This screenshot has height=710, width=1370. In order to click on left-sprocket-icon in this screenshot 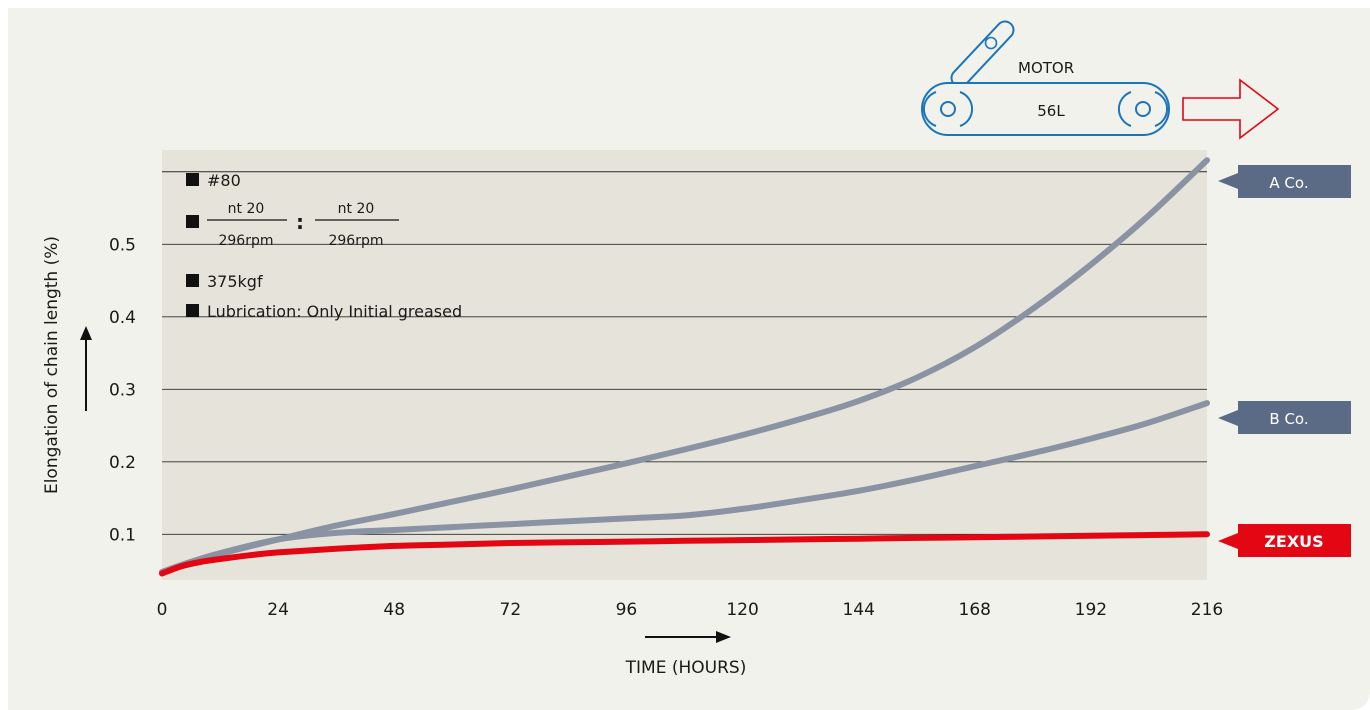, I will do `click(948, 109)`.